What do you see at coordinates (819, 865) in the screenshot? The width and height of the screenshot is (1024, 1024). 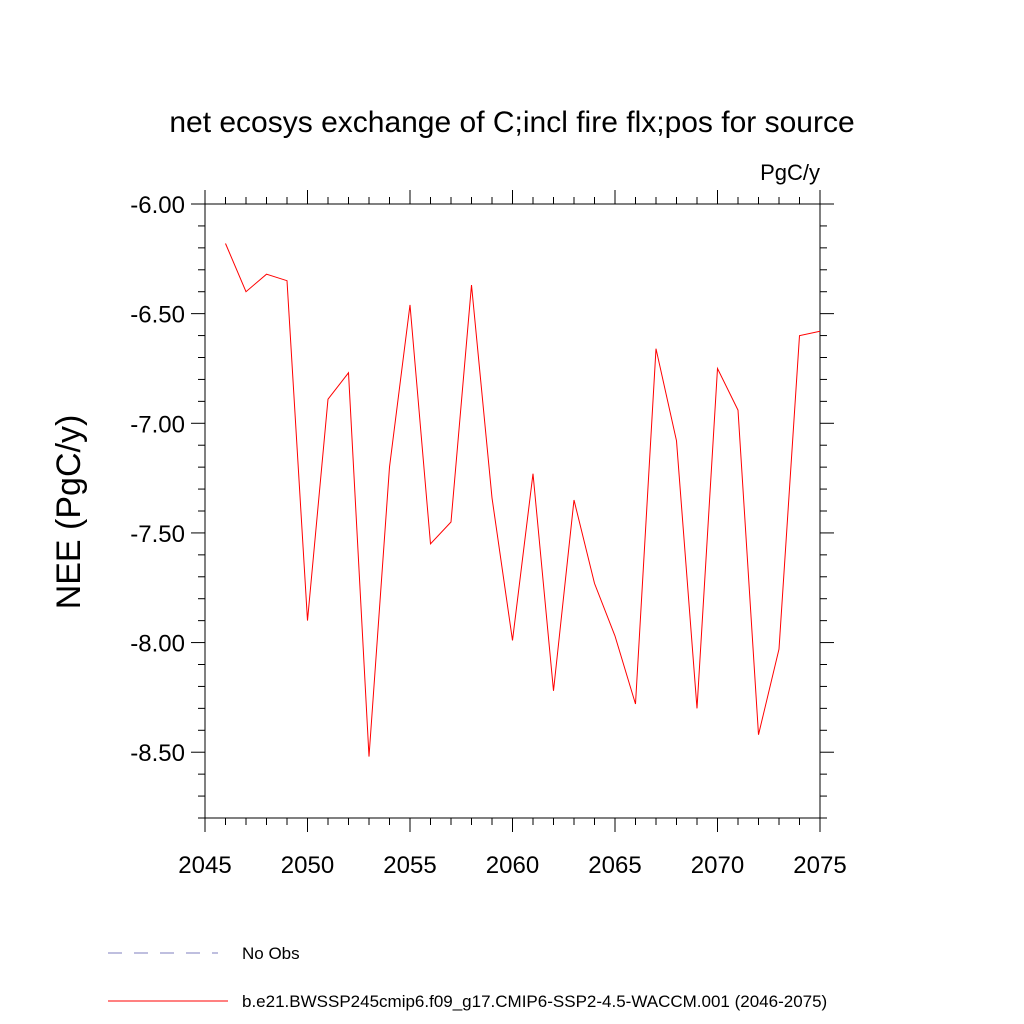 I see `x-tick-label: 2075` at bounding box center [819, 865].